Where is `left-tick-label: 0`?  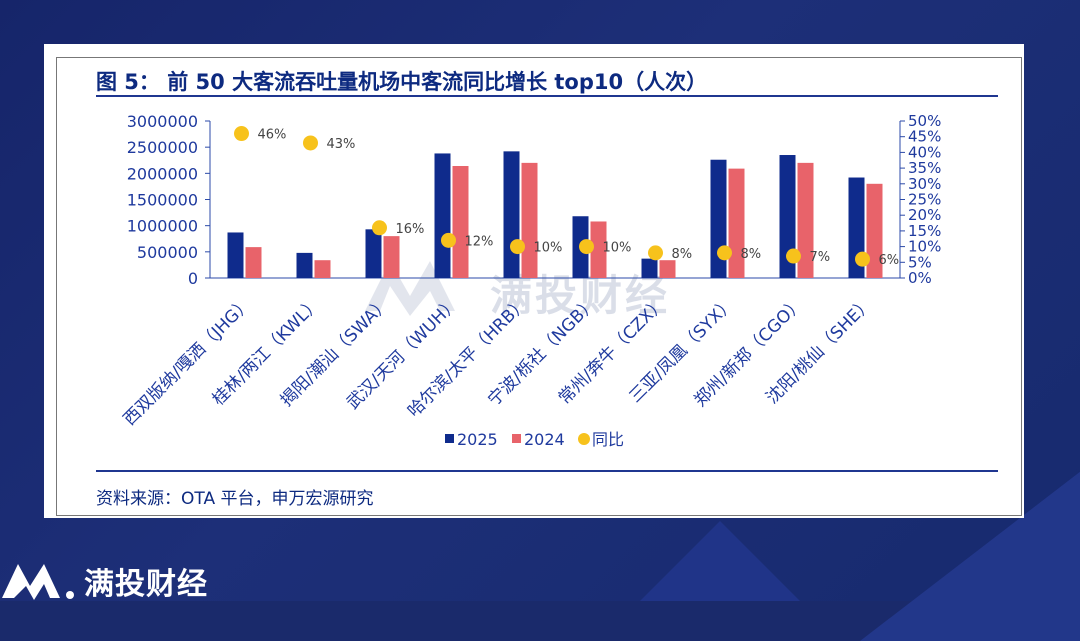 left-tick-label: 0 is located at coordinates (193, 278).